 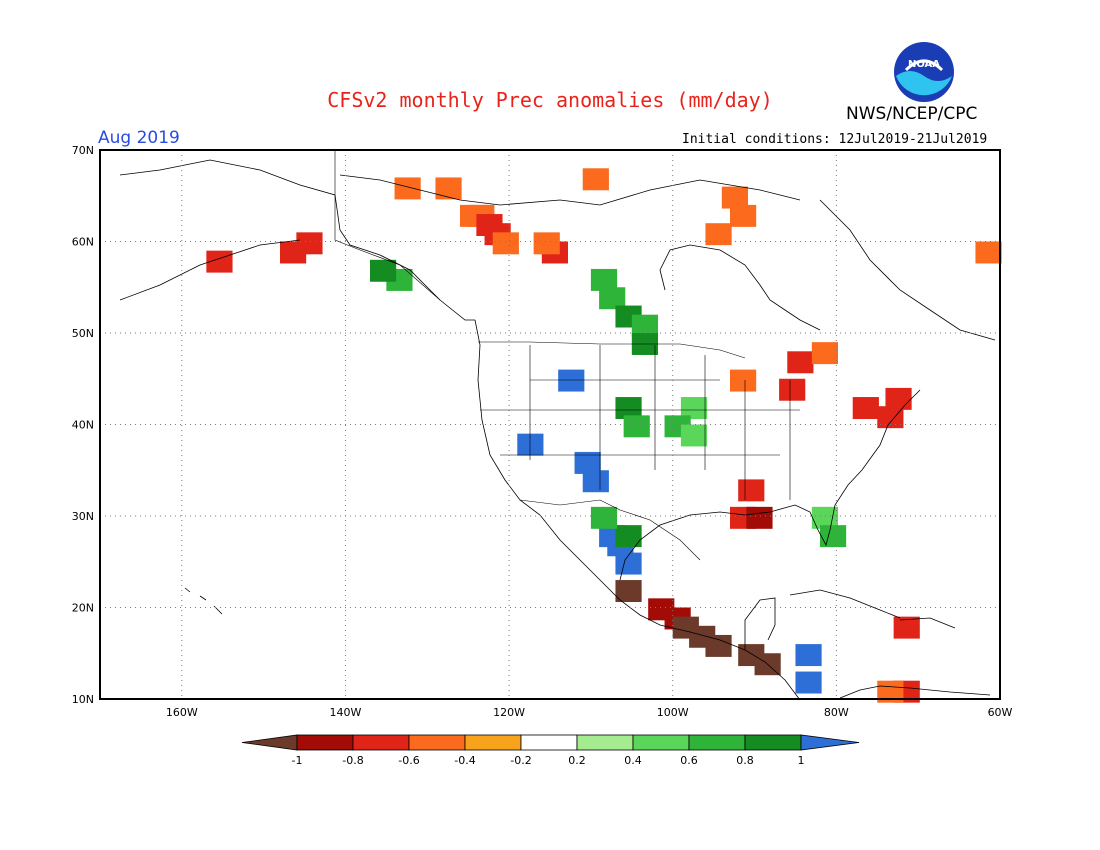 I want to click on lat-label: 60N, so click(x=83, y=242).